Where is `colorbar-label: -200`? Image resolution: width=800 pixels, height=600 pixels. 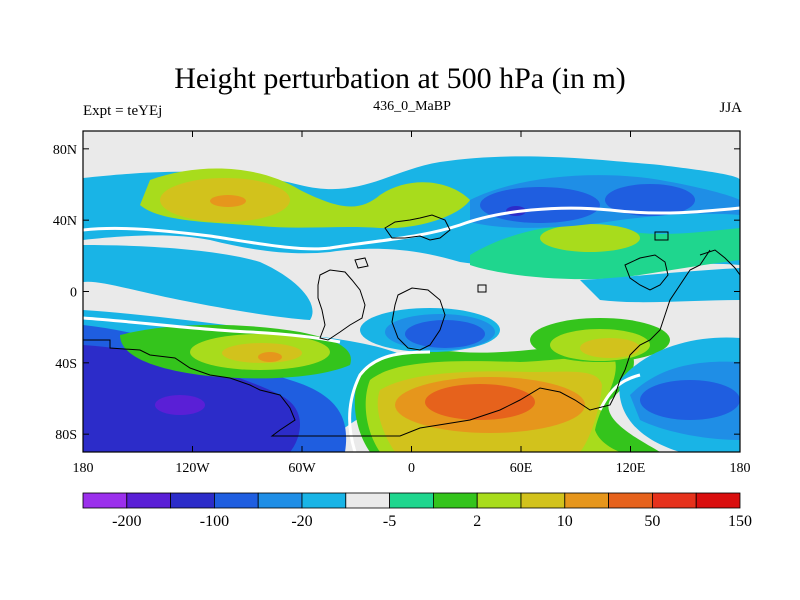
colorbar-label: -200 is located at coordinates (126, 521).